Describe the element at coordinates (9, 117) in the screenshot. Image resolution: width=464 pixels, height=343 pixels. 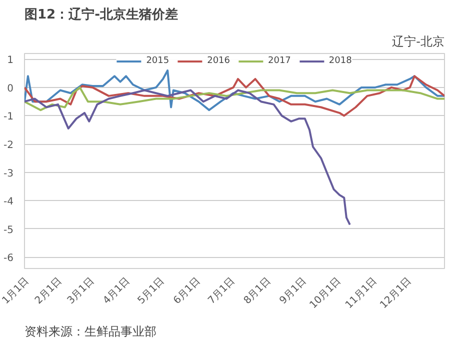
I see `y-tick-label: -1` at that location.